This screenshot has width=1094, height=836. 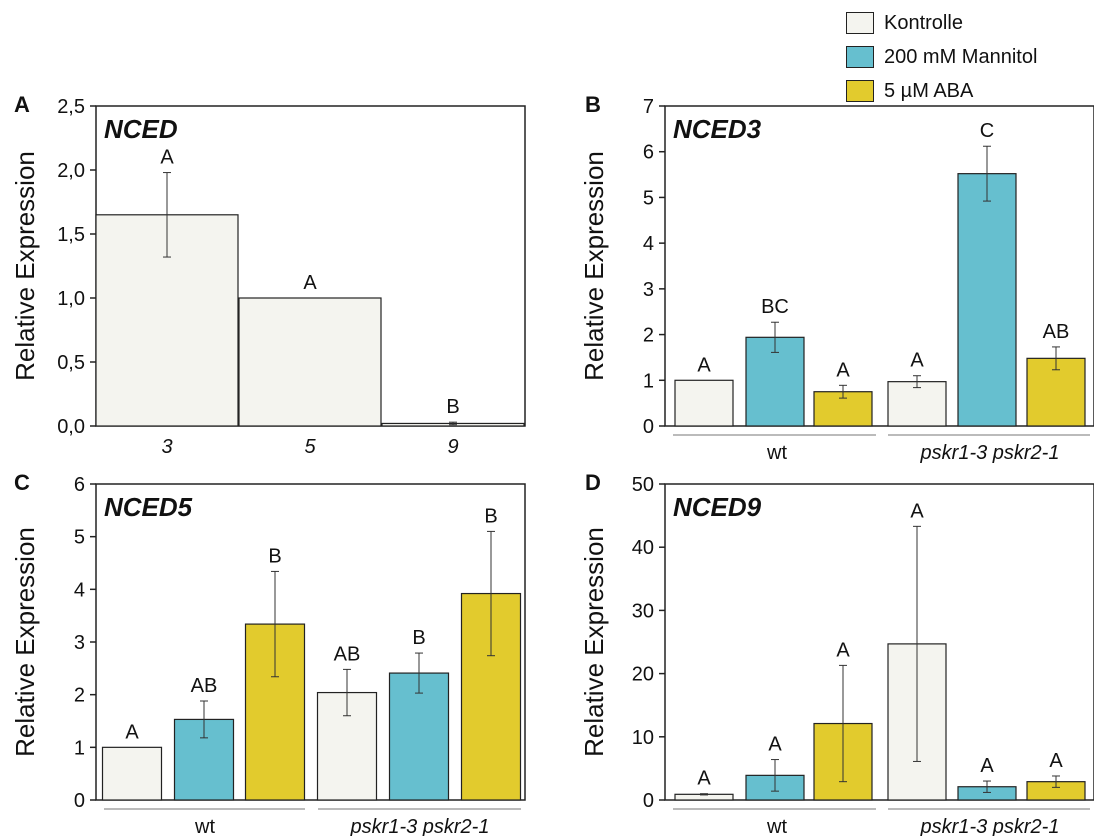 I want to click on panel-a-ytick-label: 2,5, so click(x=71, y=107).